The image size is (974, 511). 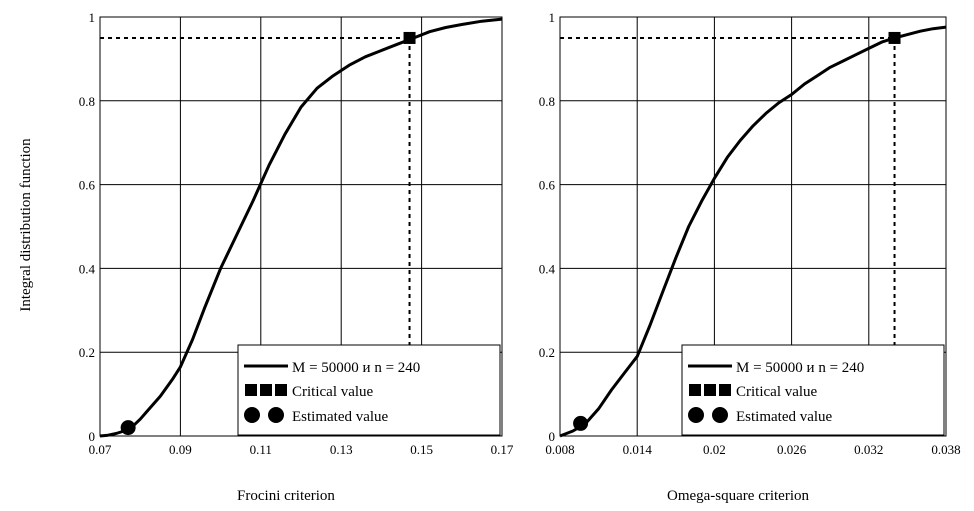 I want to click on x-tick-label: 0.07, so click(x=100, y=449).